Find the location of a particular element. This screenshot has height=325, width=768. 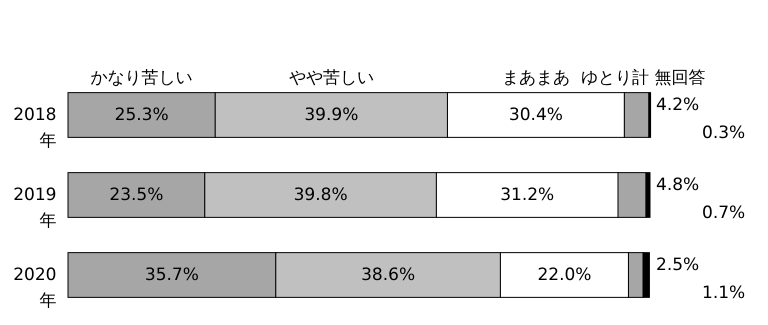

data-label: 2.5% is located at coordinates (678, 265).